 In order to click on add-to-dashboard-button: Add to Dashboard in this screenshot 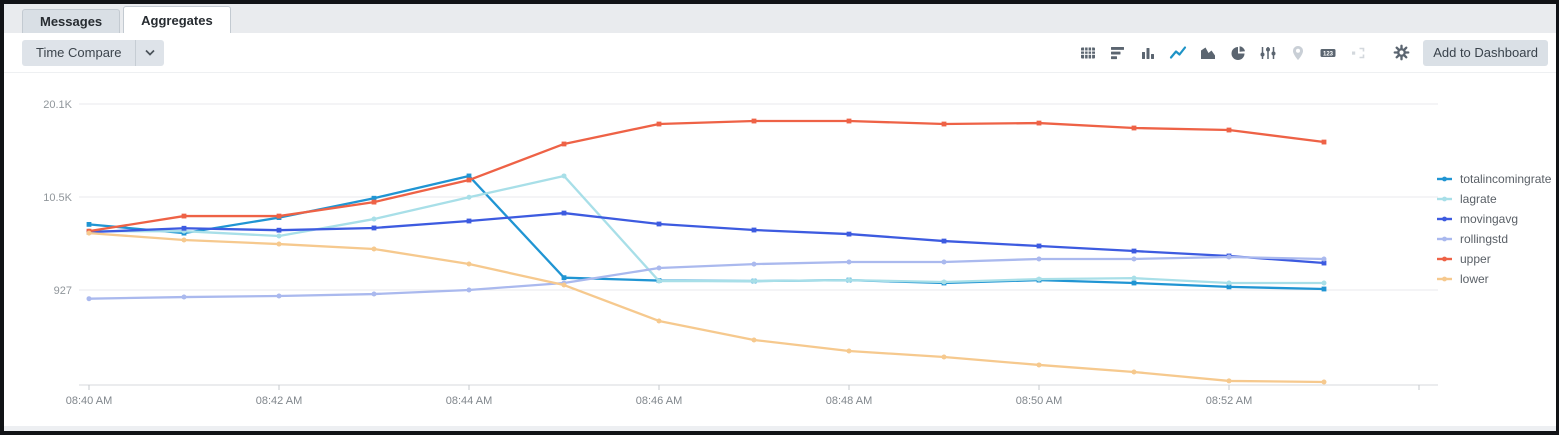, I will do `click(1485, 52)`.